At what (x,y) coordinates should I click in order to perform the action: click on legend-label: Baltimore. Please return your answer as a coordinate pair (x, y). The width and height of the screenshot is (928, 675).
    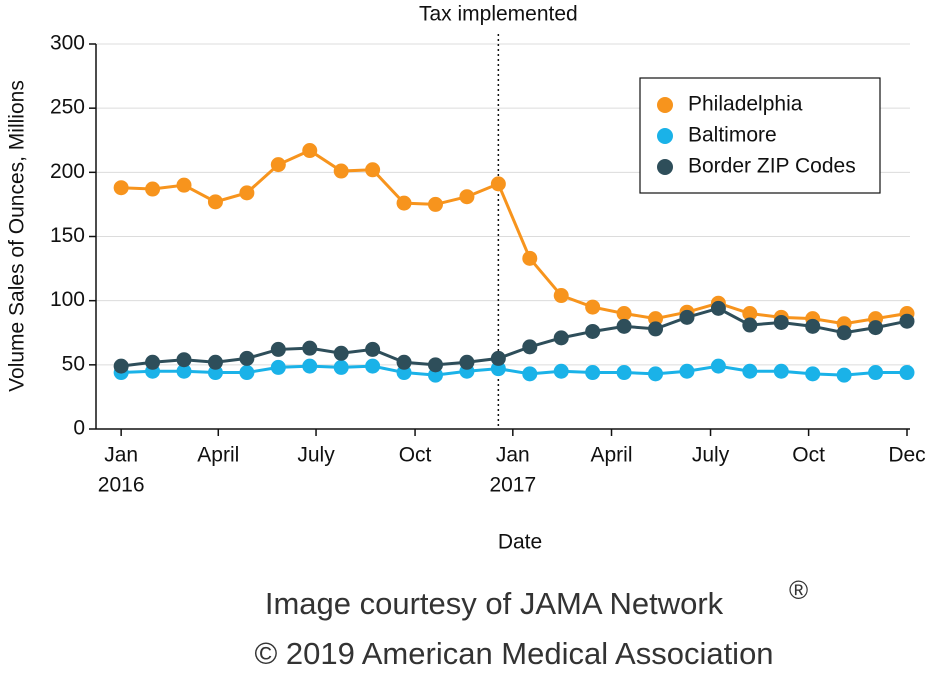
    Looking at the image, I should click on (732, 135).